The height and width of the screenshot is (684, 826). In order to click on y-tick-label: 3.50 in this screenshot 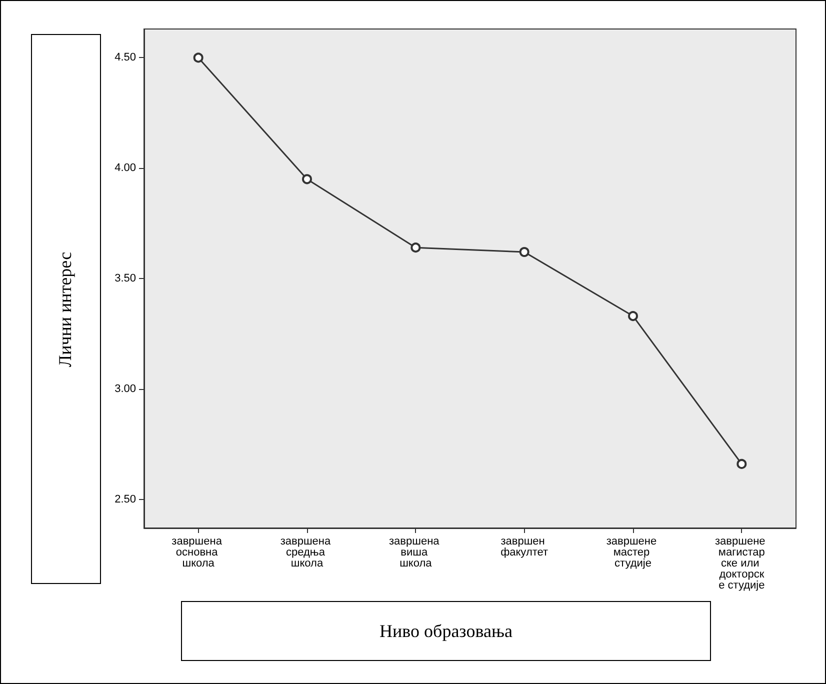, I will do `click(125, 278)`.